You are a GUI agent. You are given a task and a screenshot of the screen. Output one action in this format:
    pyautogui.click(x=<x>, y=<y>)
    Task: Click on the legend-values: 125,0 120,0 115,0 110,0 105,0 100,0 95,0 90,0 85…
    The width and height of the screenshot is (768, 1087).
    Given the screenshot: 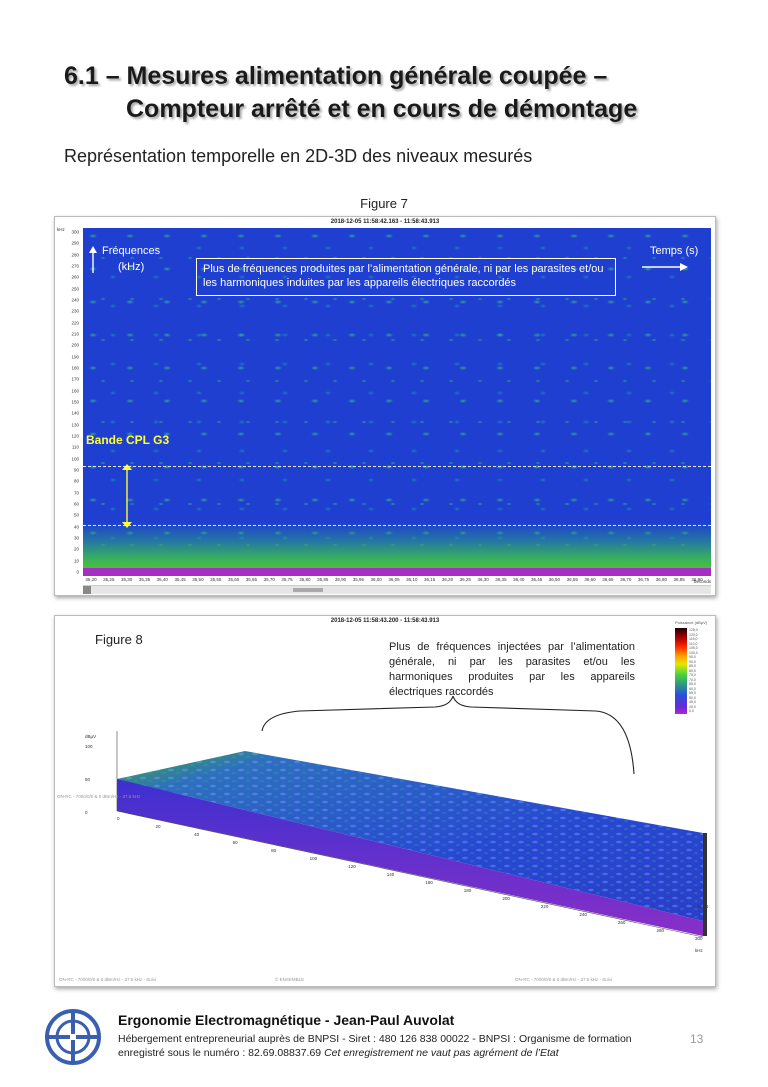 What is the action you would take?
    pyautogui.click(x=700, y=671)
    